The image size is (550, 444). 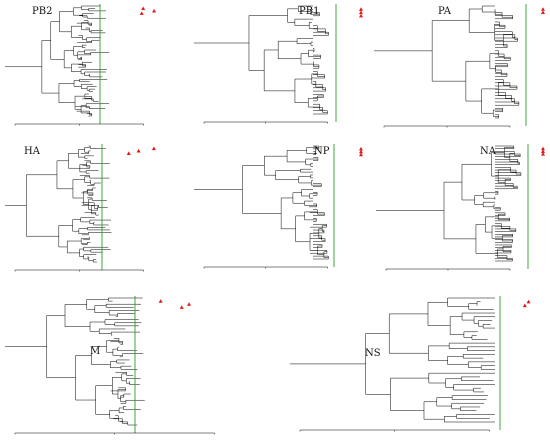 I want to click on tree-svg-na: NA, so click(x=460, y=207).